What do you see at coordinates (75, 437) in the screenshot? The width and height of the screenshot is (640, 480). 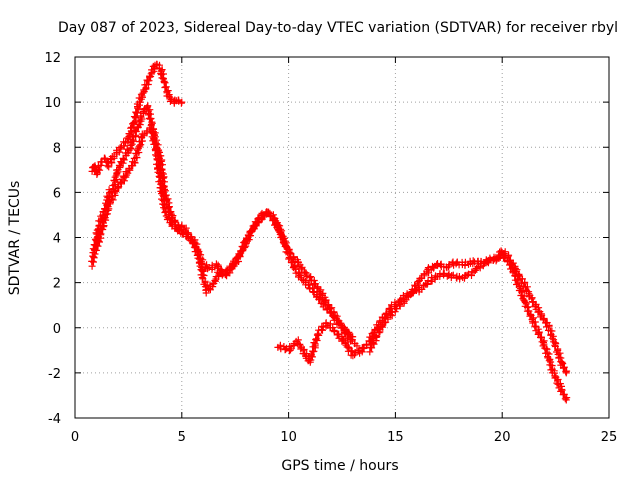 I see `x-tick-label: 0` at bounding box center [75, 437].